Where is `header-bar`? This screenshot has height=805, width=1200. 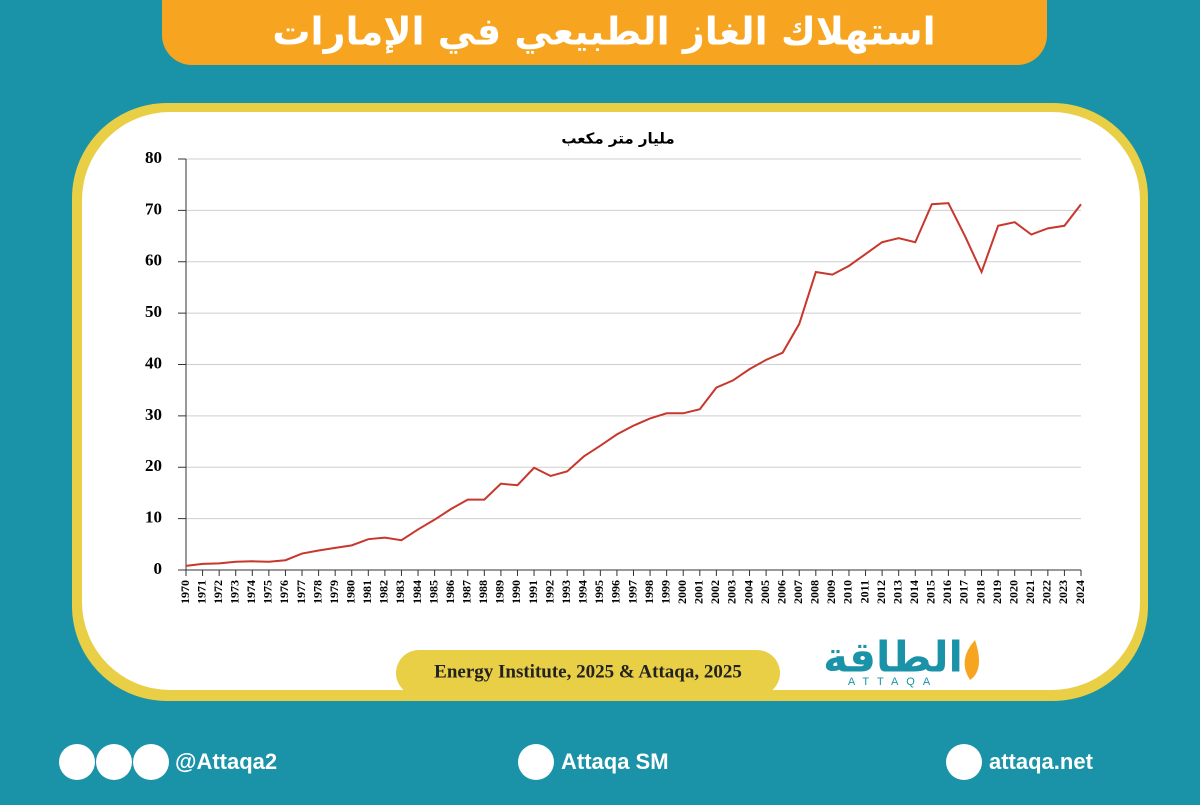
header-bar is located at coordinates (604, 32).